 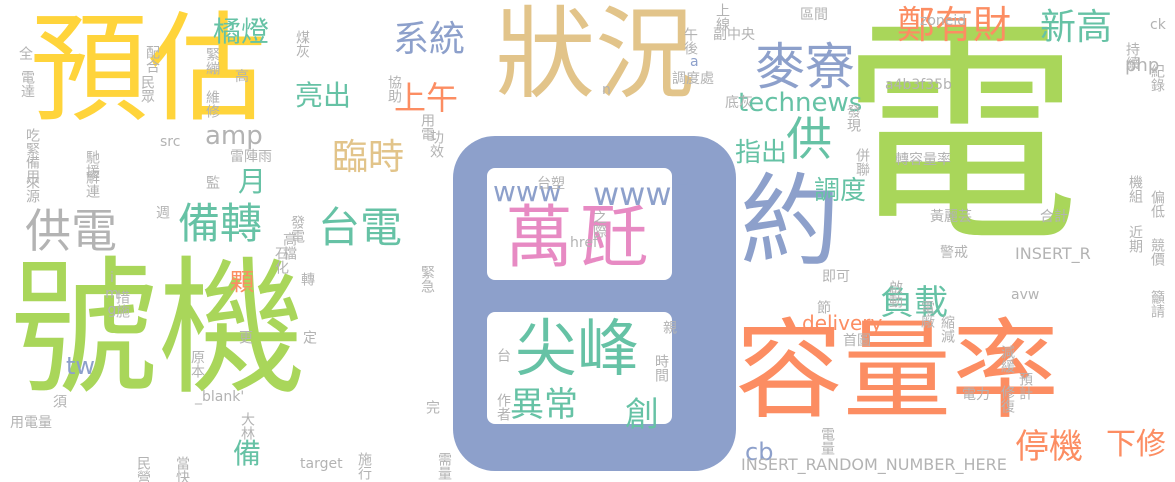 I want to click on cloud-word: cb, so click(x=759, y=452).